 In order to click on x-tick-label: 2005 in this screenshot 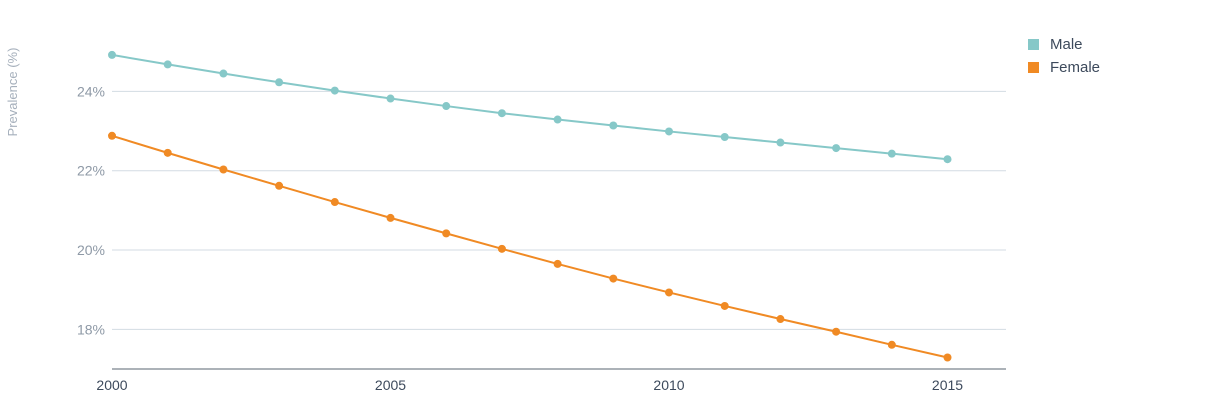, I will do `click(390, 385)`.